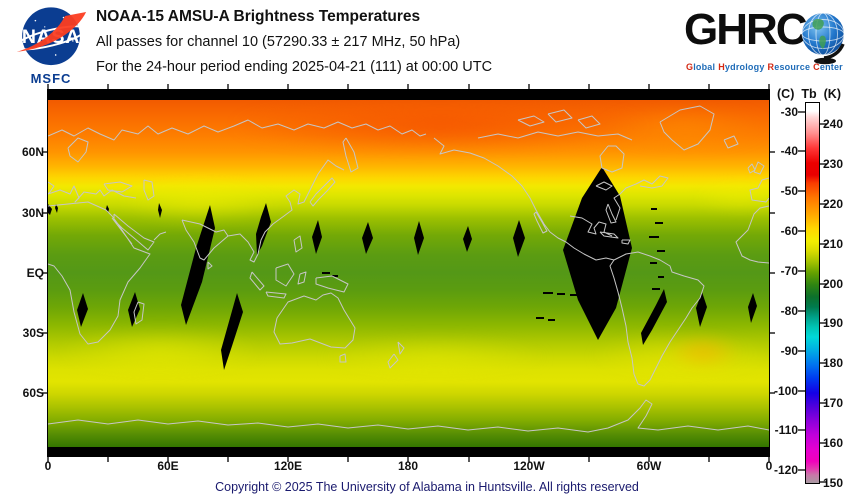  I want to click on ghrc-acronym: GHRC, so click(746, 29).